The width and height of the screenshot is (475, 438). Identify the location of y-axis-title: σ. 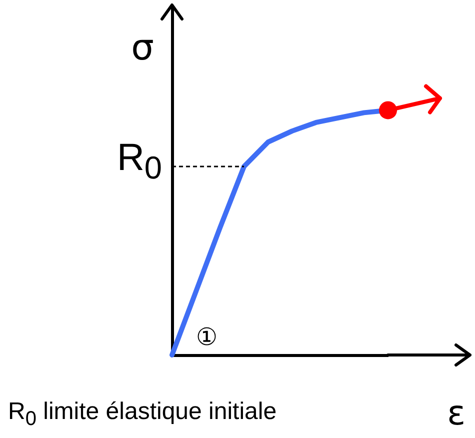
(142, 48).